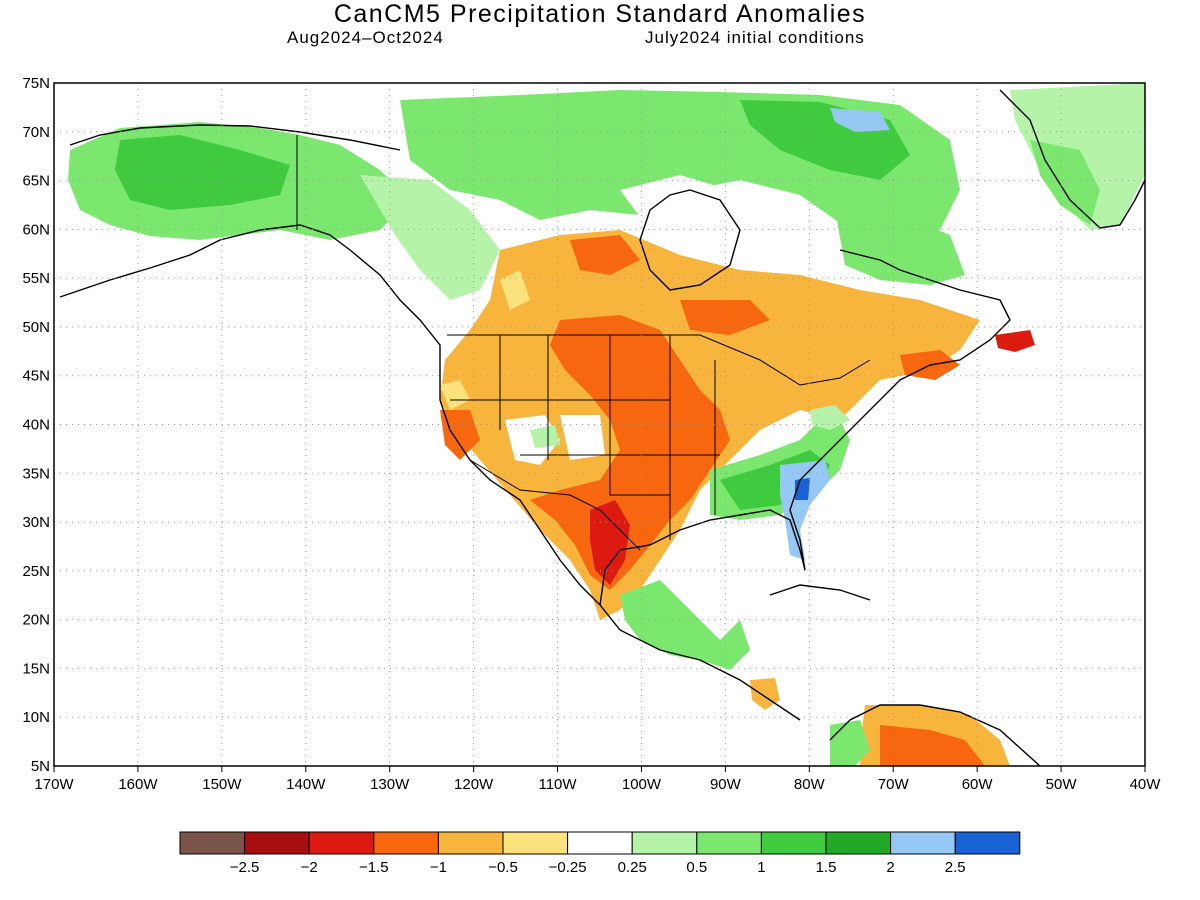 The image size is (1200, 900). I want to click on coastline-atlantic, so click(900, 410).